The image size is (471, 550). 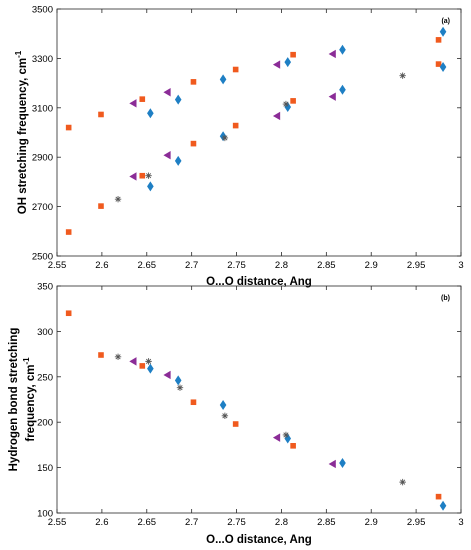 I want to click on y-tick-label: 3100, so click(x=42, y=108).